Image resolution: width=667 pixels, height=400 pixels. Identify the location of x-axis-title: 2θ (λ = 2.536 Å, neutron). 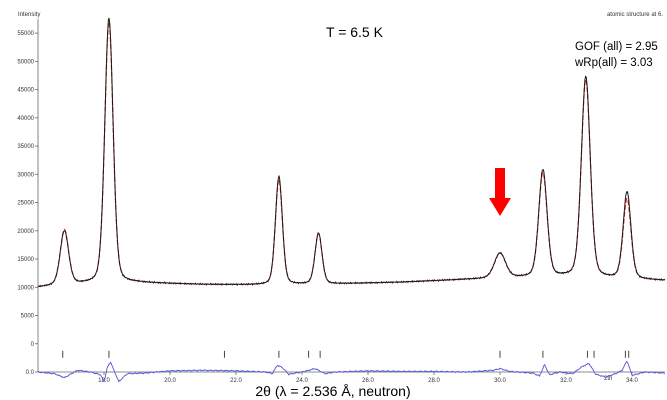
(332, 391).